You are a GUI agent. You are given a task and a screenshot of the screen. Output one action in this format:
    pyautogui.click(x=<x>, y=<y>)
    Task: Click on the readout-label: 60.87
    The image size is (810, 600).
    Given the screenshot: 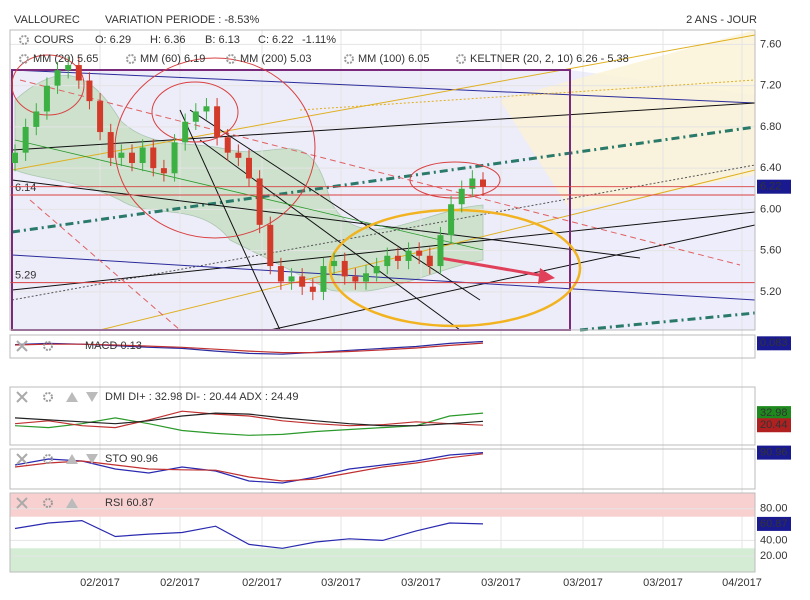 What is the action you would take?
    pyautogui.click(x=774, y=524)
    